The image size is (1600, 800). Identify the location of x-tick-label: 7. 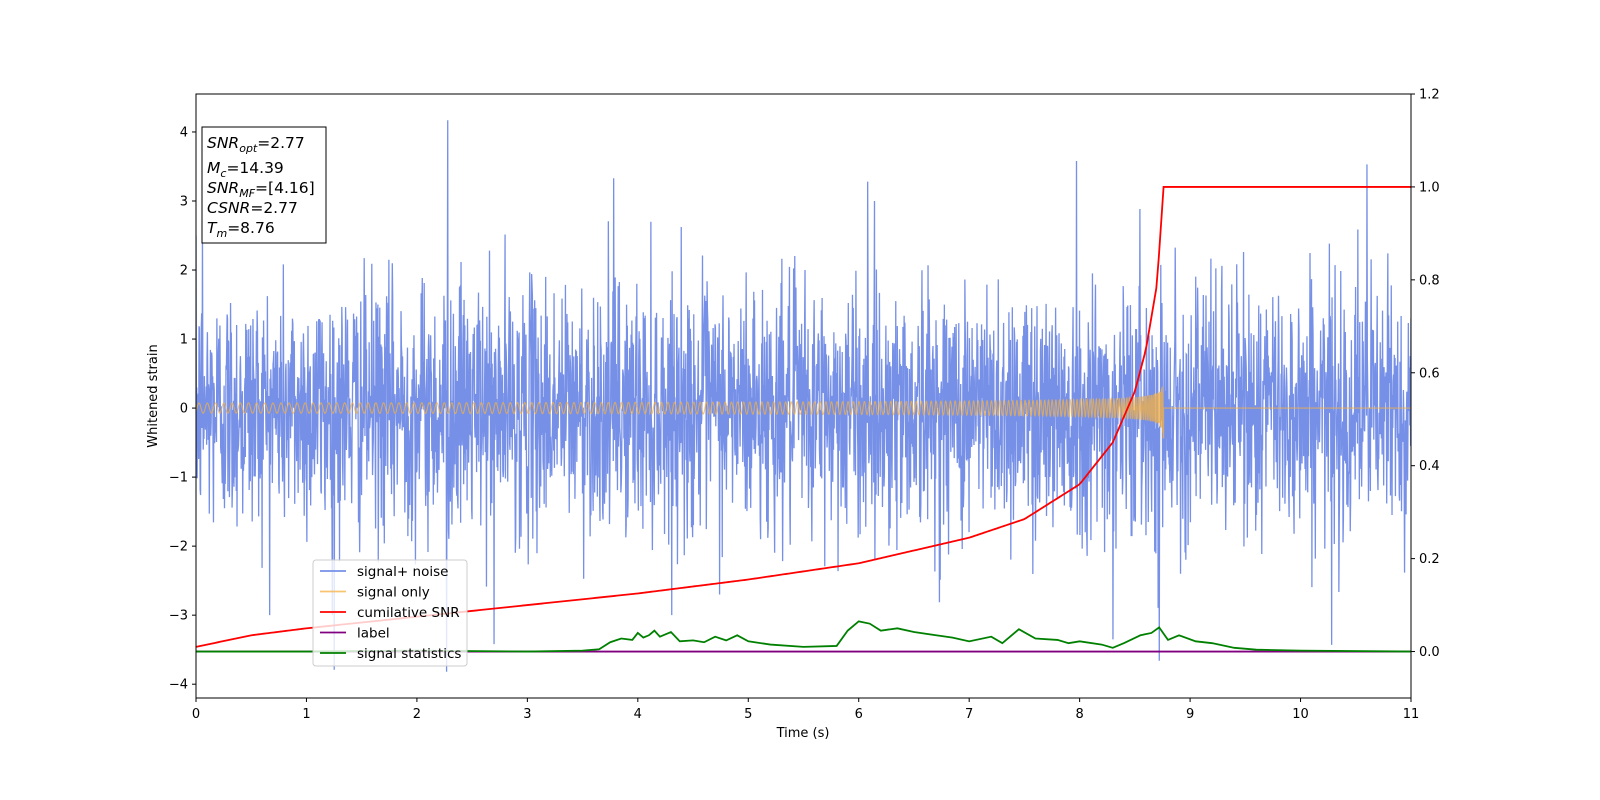
(969, 714).